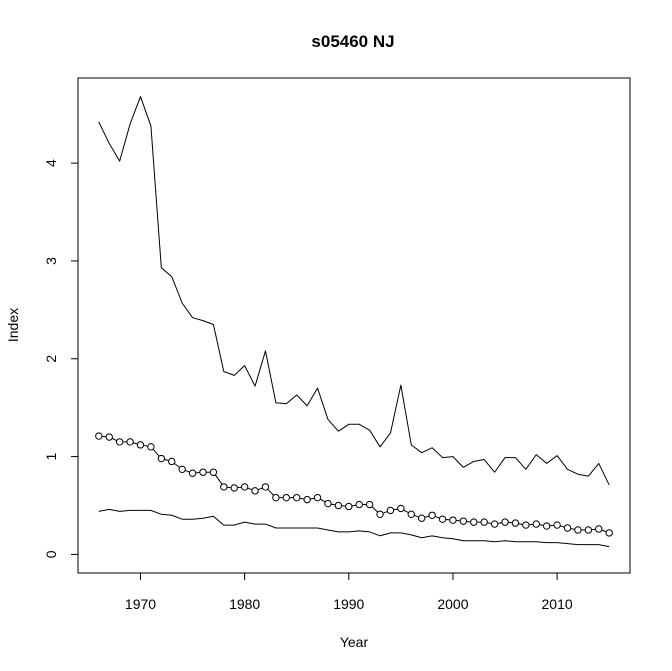 This screenshot has width=672, height=671. I want to click on x-tick-label: 1970, so click(140, 604).